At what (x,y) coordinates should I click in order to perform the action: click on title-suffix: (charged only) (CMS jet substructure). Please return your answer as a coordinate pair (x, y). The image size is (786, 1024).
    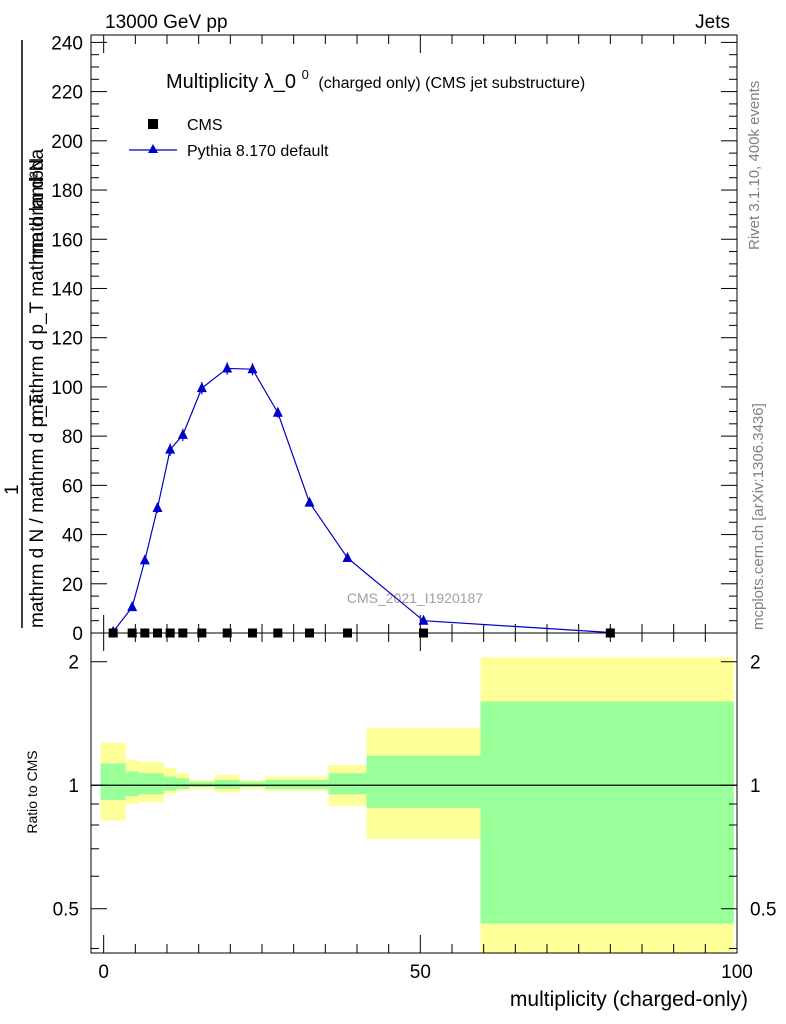
    Looking at the image, I should click on (451, 83).